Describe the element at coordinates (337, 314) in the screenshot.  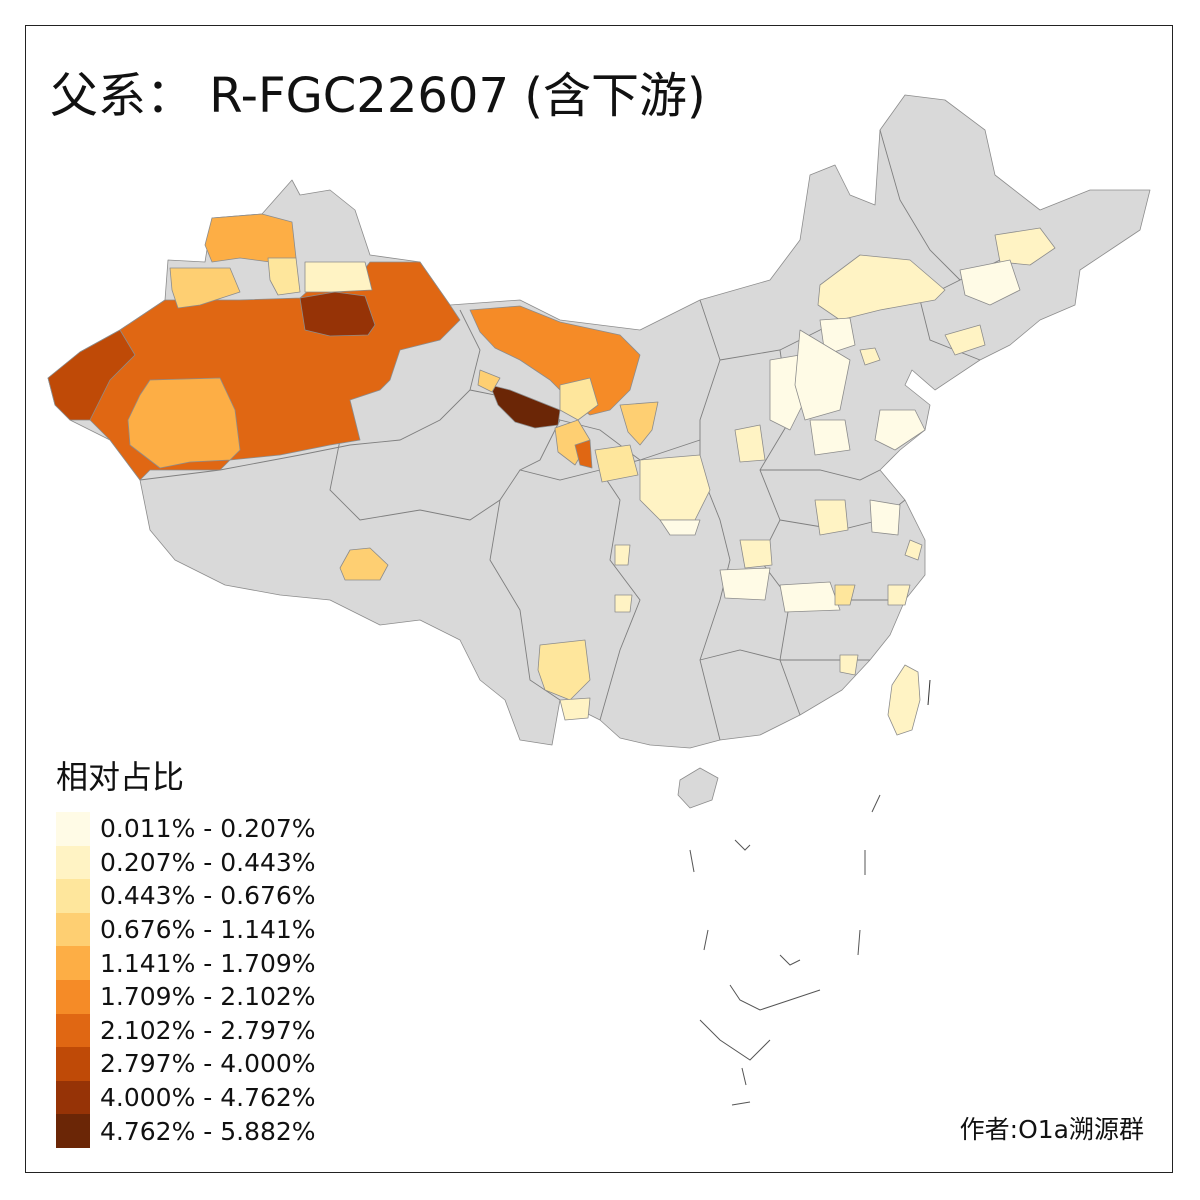
I see `region-urumqi` at that location.